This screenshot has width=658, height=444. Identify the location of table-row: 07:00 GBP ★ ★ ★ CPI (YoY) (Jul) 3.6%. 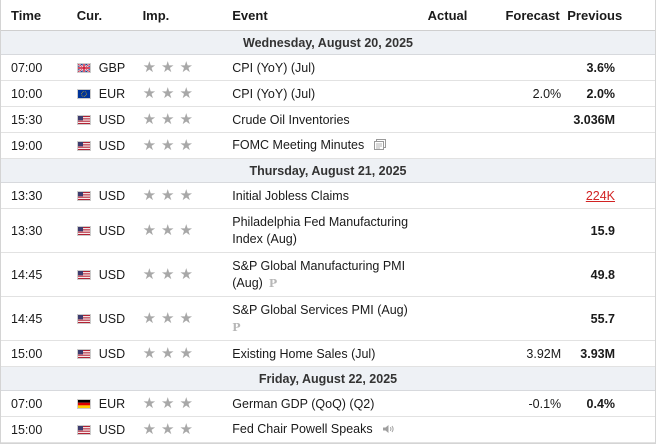
(328, 68).